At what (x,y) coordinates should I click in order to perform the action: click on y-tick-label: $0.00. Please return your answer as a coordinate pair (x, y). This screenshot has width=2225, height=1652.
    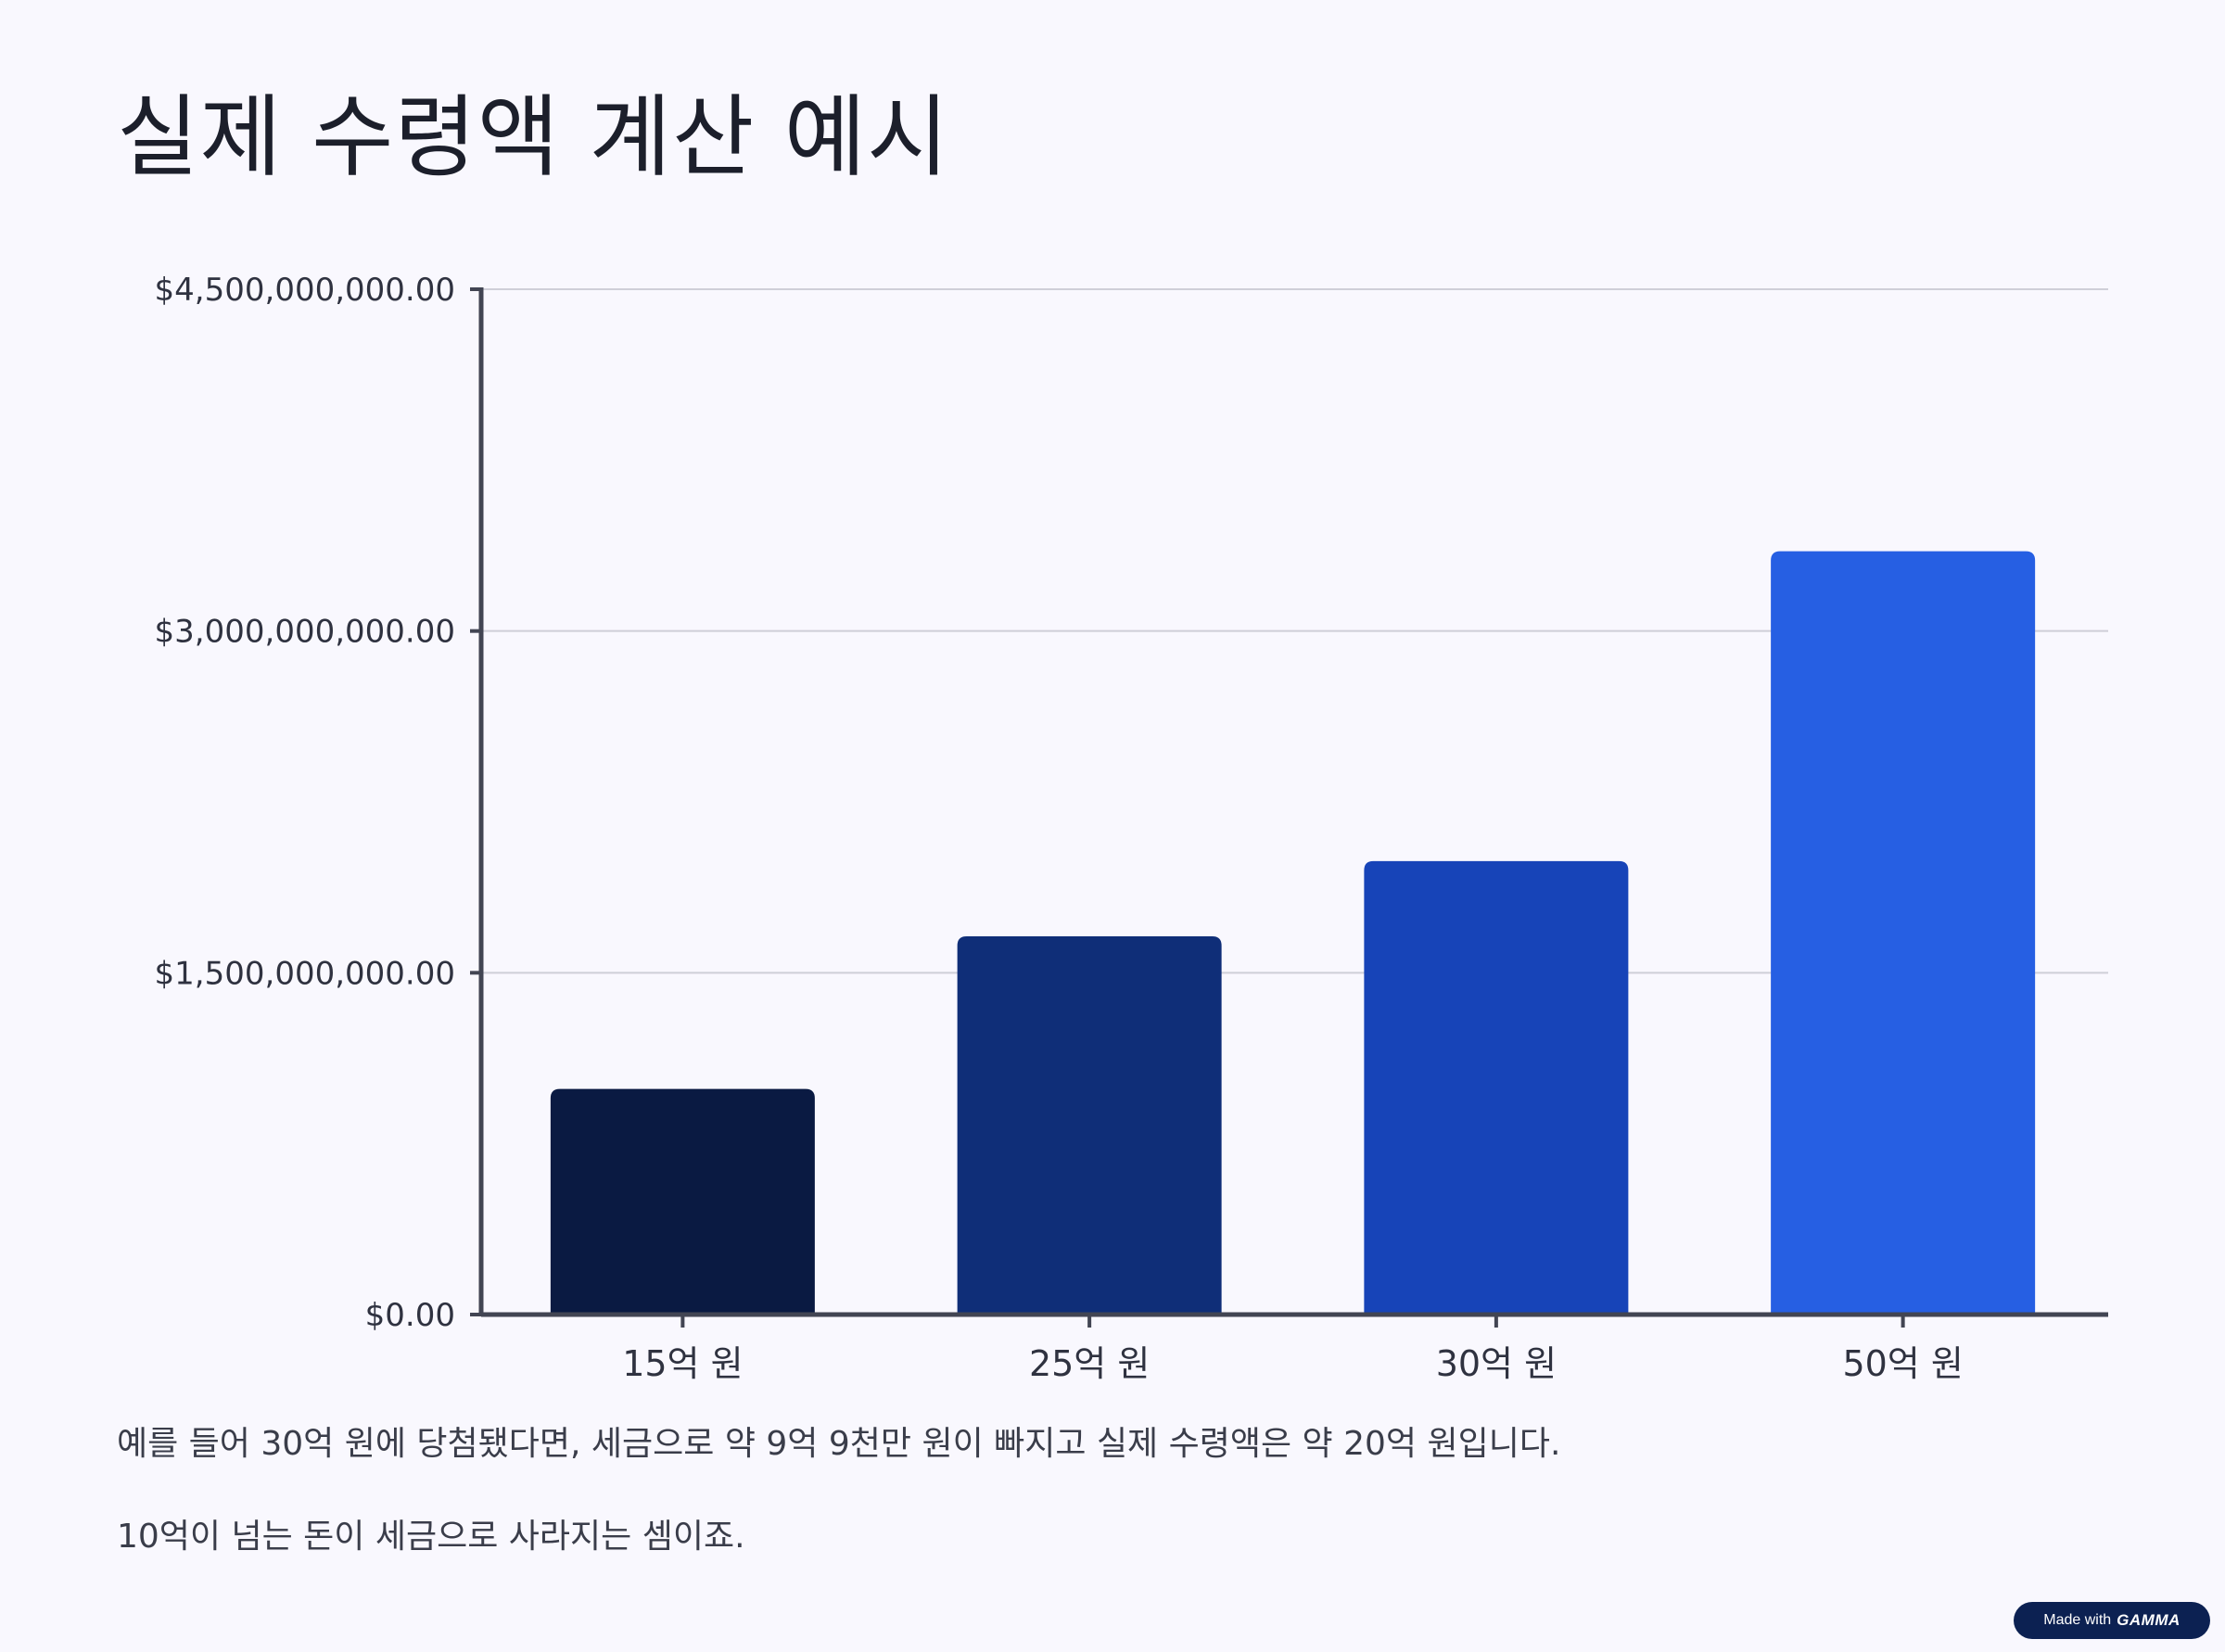
    Looking at the image, I should click on (410, 1315).